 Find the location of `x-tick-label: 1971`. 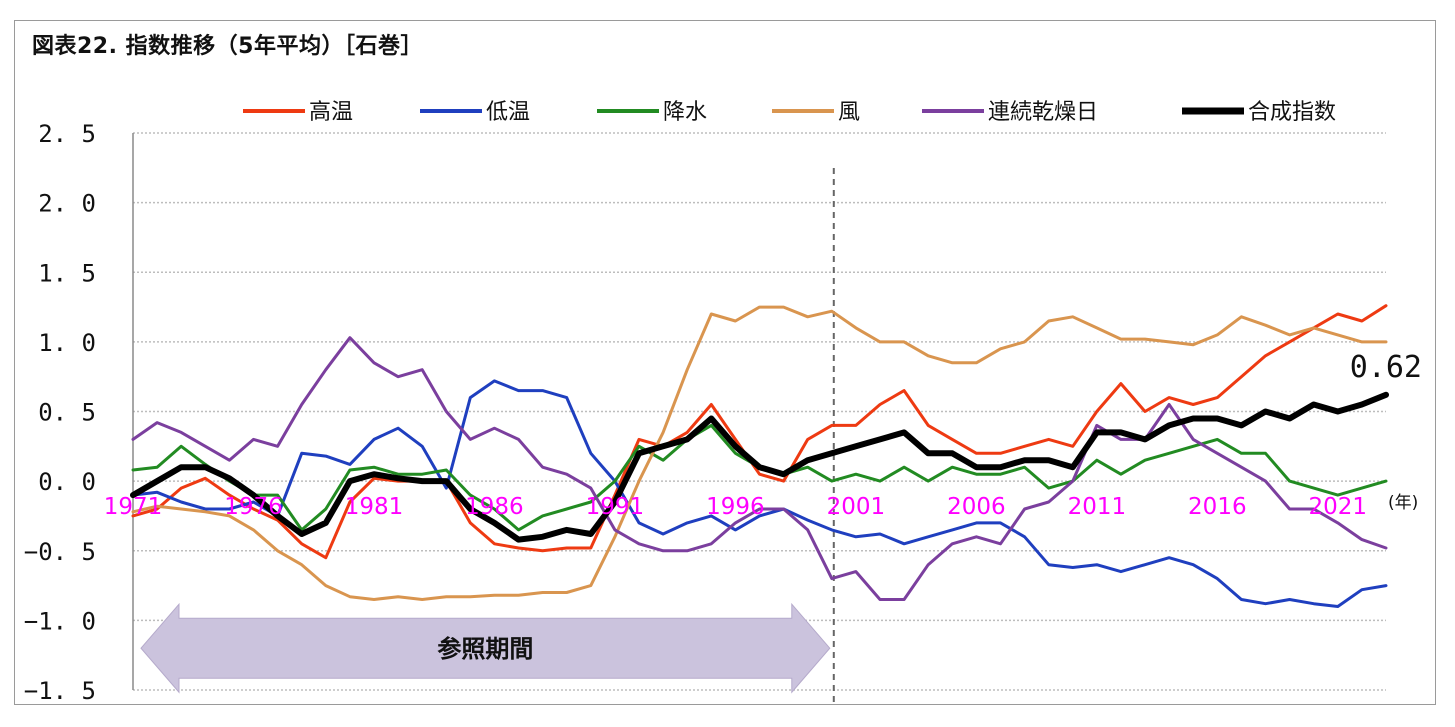

x-tick-label: 1971 is located at coordinates (133, 507).